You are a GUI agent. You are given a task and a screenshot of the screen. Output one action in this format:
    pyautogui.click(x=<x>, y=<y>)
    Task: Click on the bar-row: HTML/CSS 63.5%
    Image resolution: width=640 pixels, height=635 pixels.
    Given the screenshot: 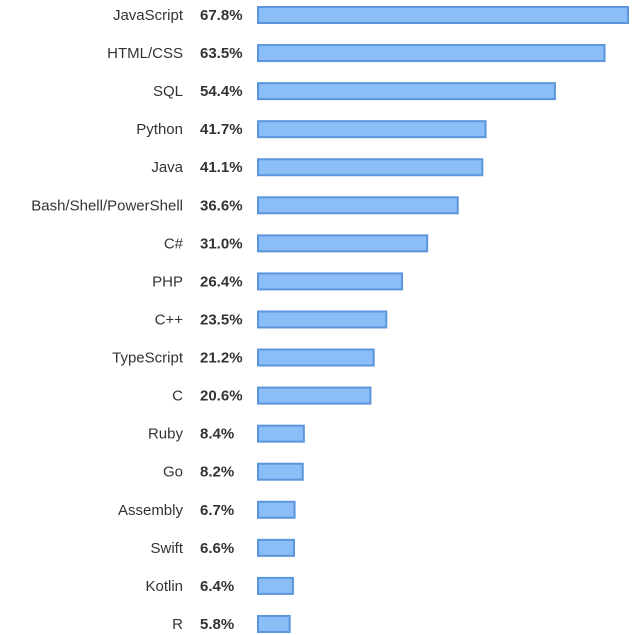 What is the action you would take?
    pyautogui.click(x=356, y=53)
    